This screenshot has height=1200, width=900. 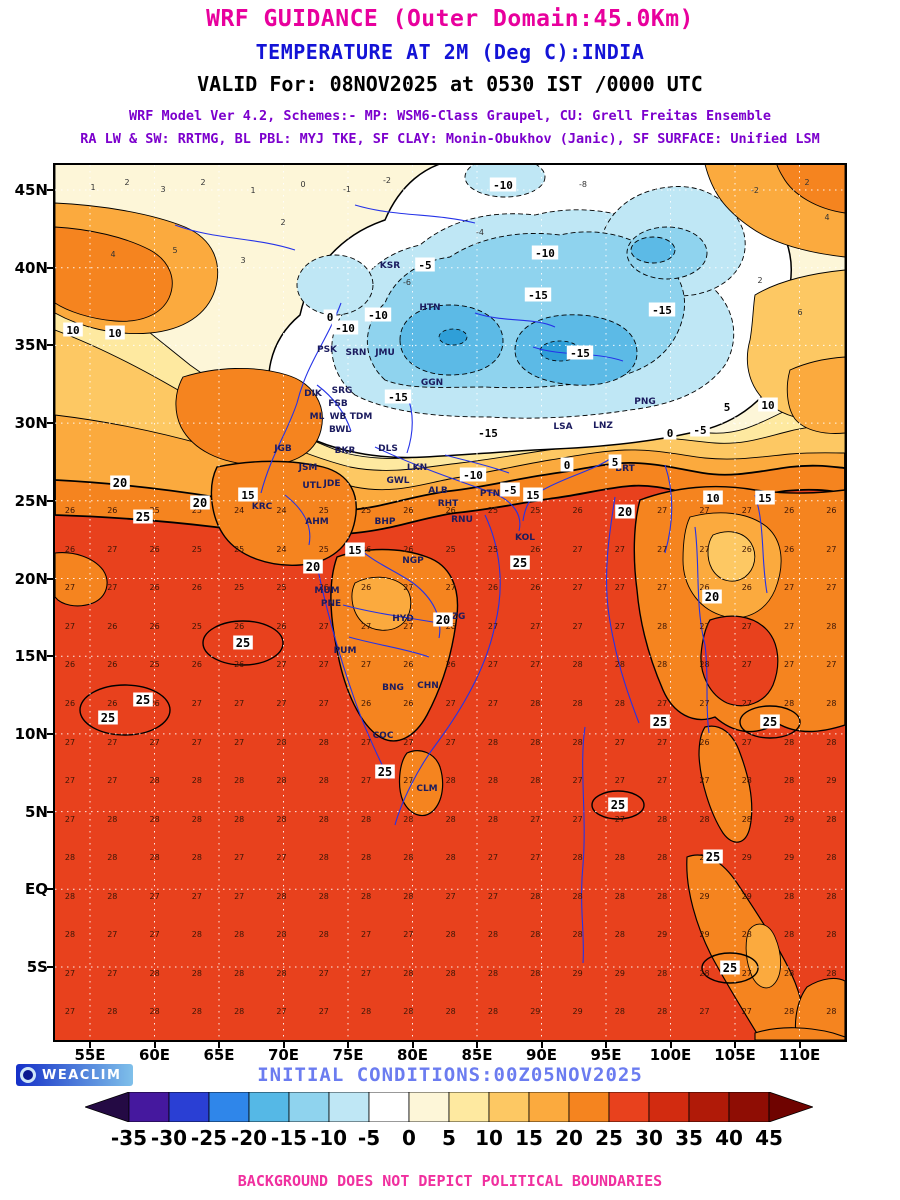 I want to click on colorbar-tick-label: -5, so click(x=369, y=1138).